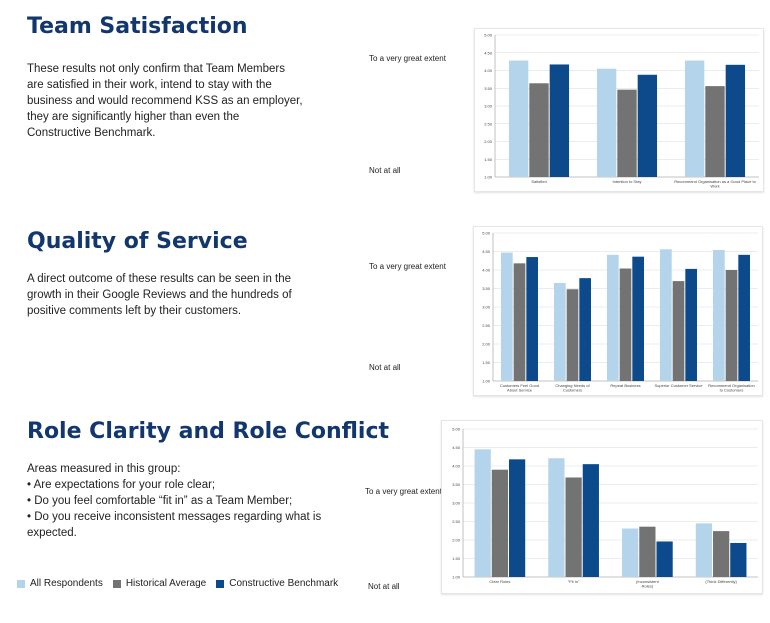  I want to click on x-tick-label-line: Customers, so click(572, 390).